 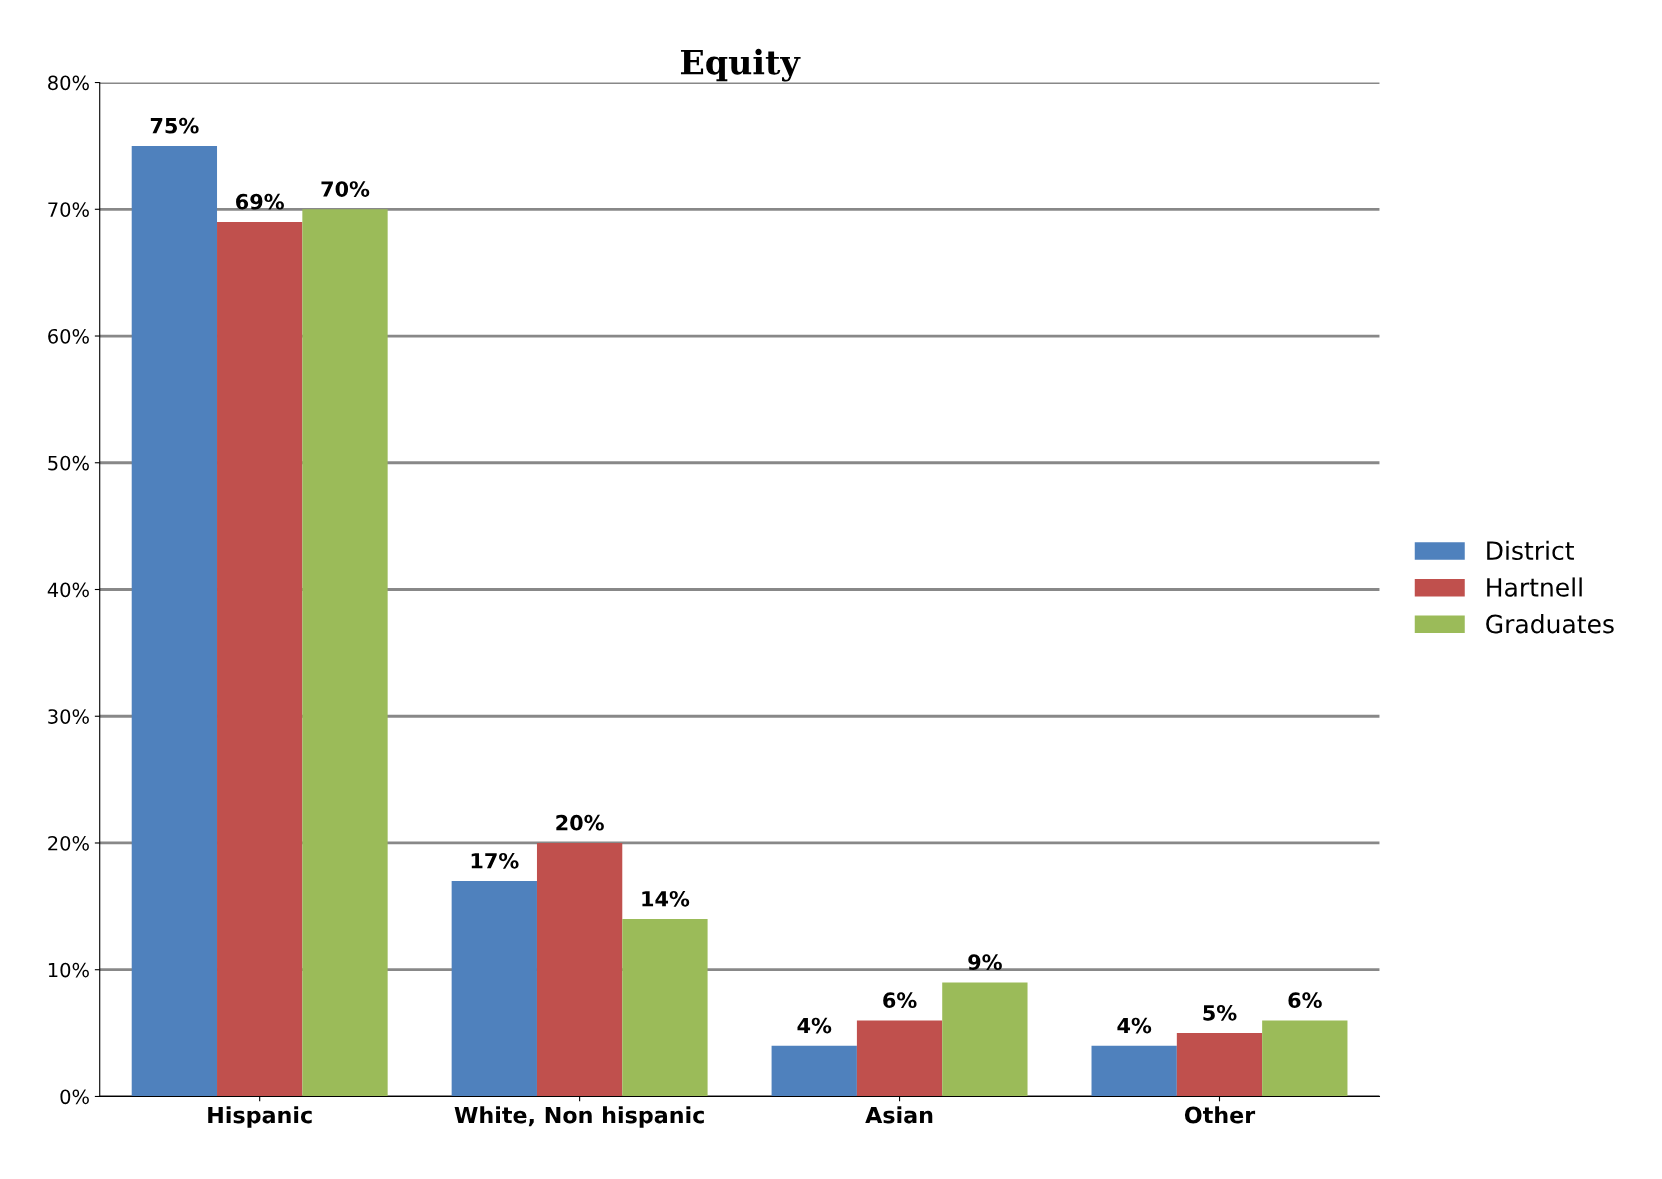 I want to click on y-tick-label: 20%, so click(x=68, y=843).